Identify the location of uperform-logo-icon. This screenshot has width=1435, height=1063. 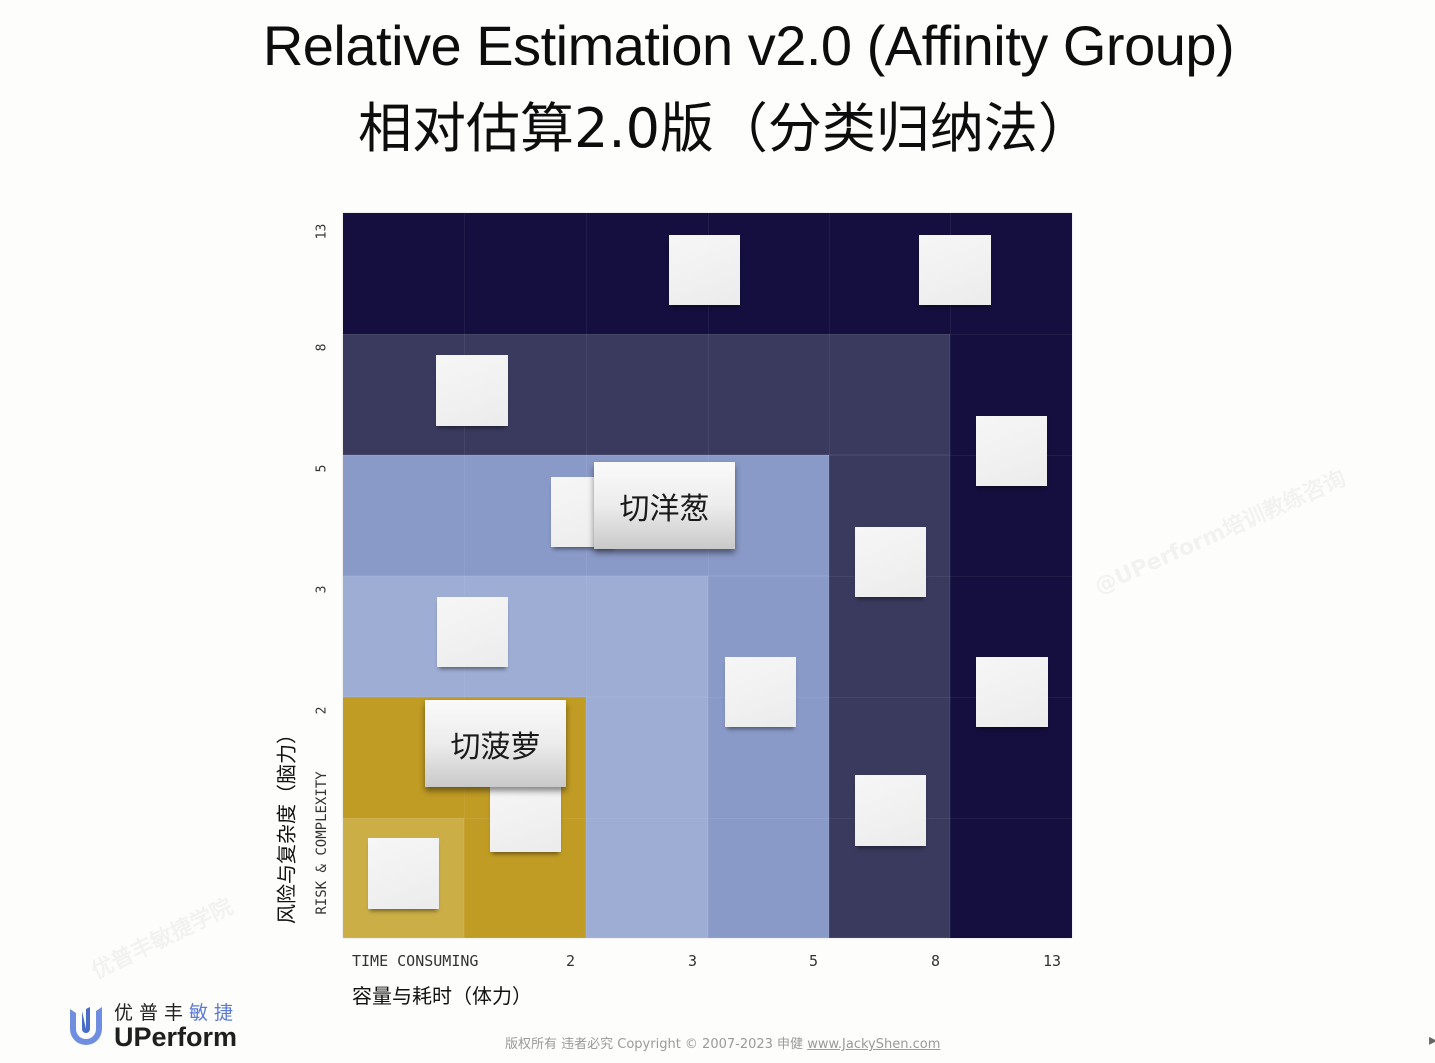
(86, 1026).